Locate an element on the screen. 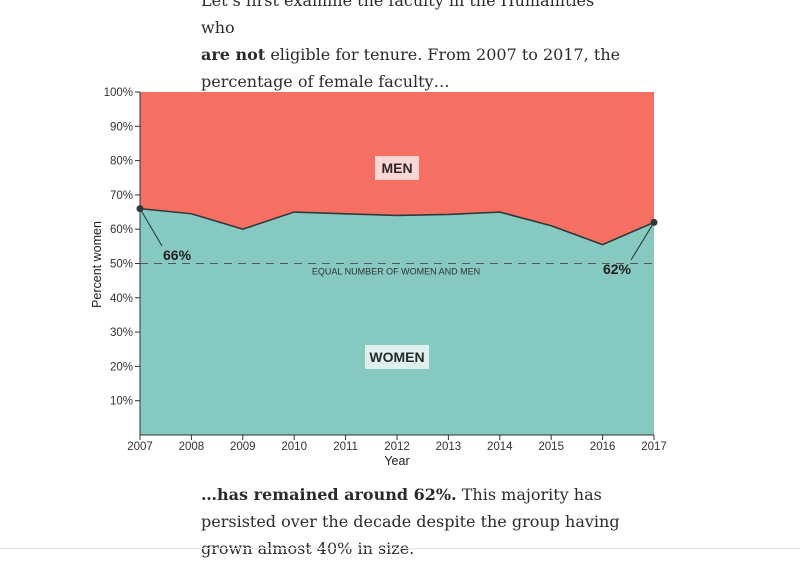 This screenshot has height=562, width=800. end-value-label: 62% is located at coordinates (617, 269).